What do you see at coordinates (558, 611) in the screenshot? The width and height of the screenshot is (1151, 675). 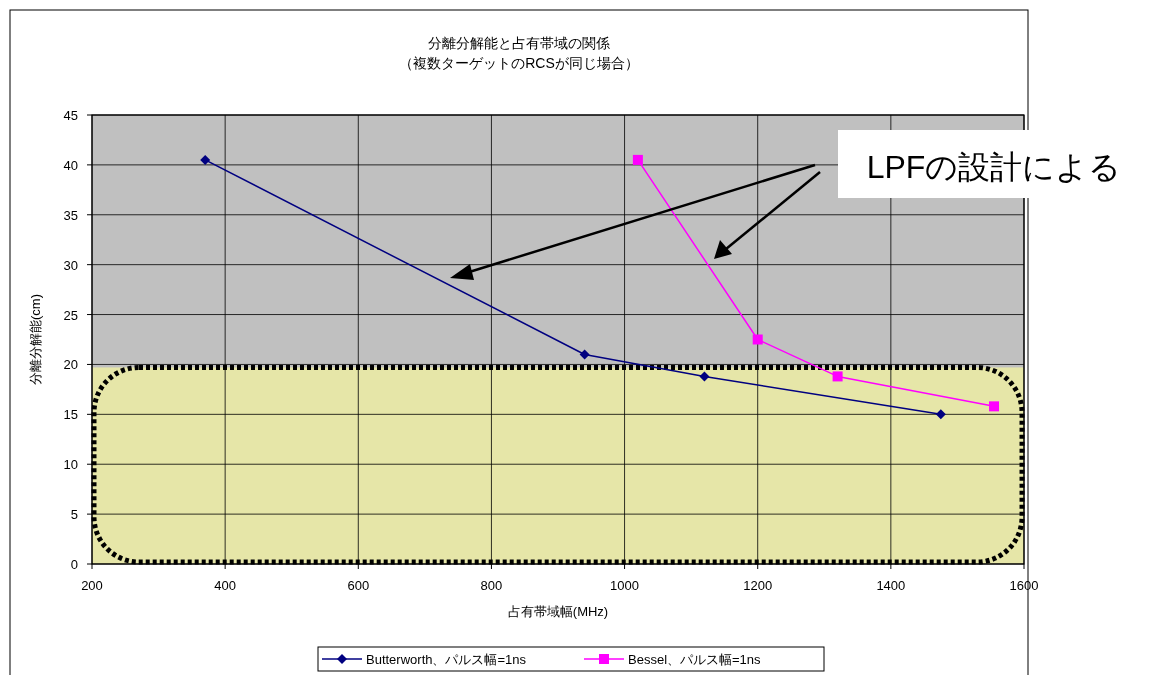 I see `x-axis-title: 占有帯域幅(MHz)` at bounding box center [558, 611].